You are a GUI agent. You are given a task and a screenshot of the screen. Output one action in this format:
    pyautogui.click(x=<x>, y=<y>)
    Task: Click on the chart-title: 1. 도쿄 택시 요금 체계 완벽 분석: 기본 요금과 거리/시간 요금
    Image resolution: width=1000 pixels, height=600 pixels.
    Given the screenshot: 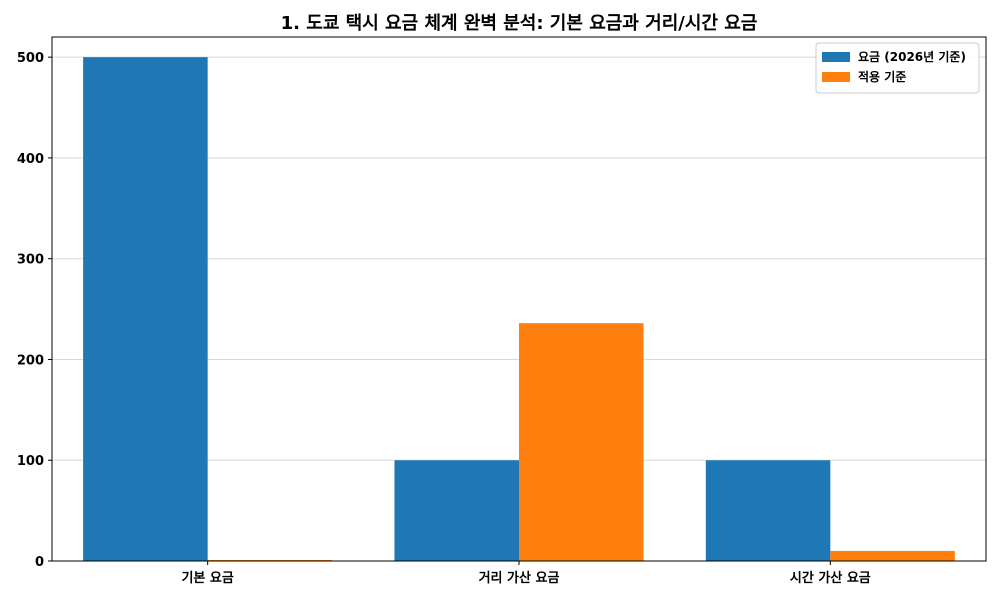 What is the action you would take?
    pyautogui.click(x=519, y=23)
    